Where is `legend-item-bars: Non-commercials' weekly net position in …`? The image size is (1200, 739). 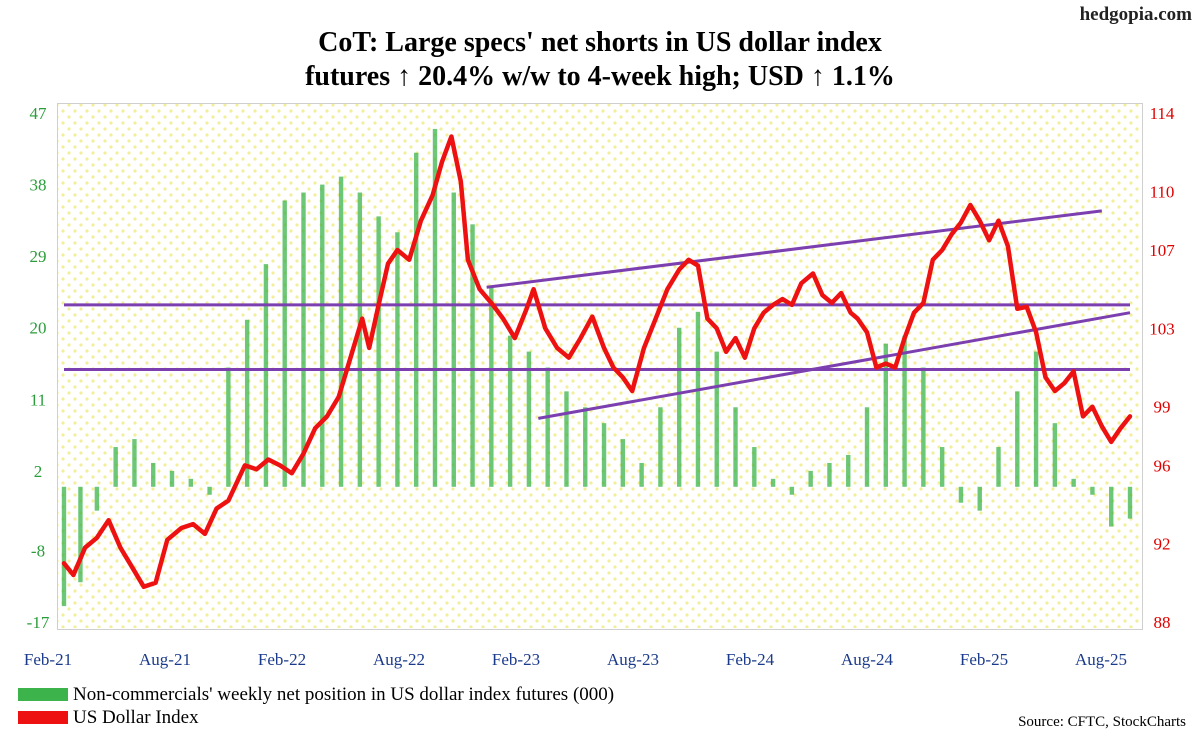
legend-item-bars: Non-commercials' weekly net position in … is located at coordinates (316, 694).